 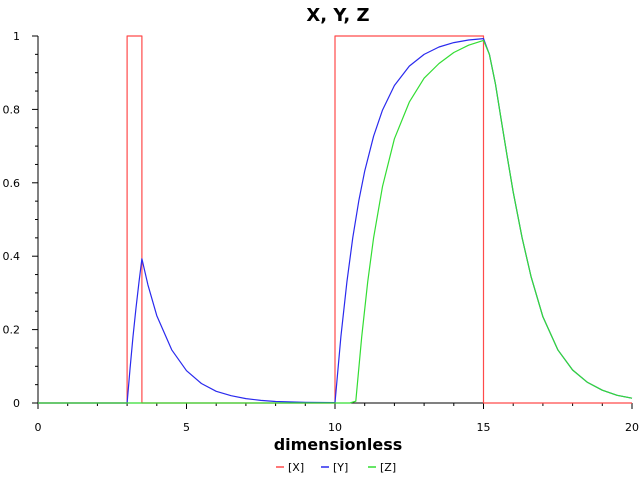 I want to click on legend-label-y: [Y], so click(x=340, y=467).